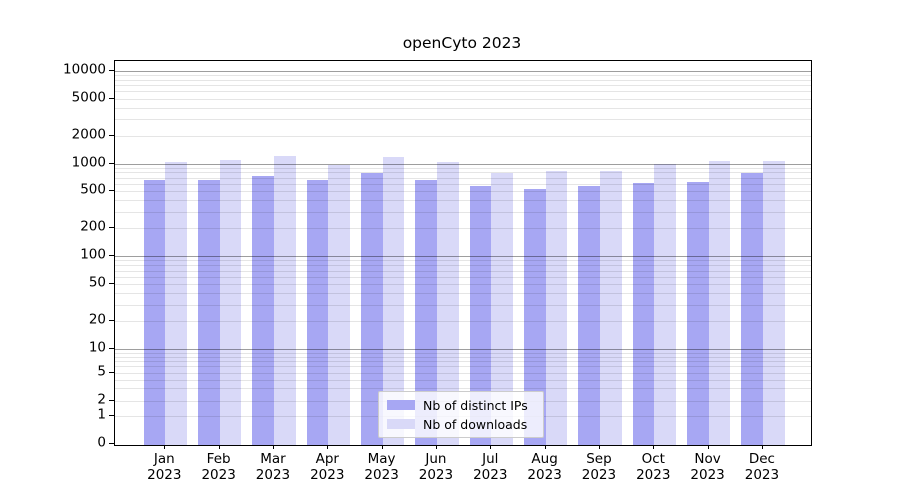 This screenshot has width=900, height=500. I want to click on x-tick-label: May 2023, so click(381, 467).